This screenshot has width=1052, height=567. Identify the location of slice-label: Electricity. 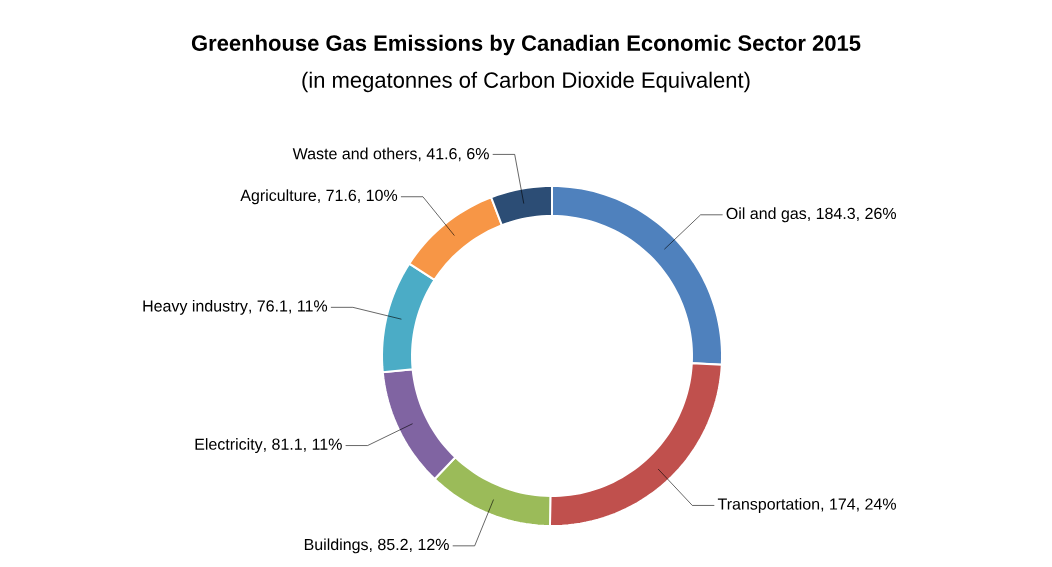
(229, 446).